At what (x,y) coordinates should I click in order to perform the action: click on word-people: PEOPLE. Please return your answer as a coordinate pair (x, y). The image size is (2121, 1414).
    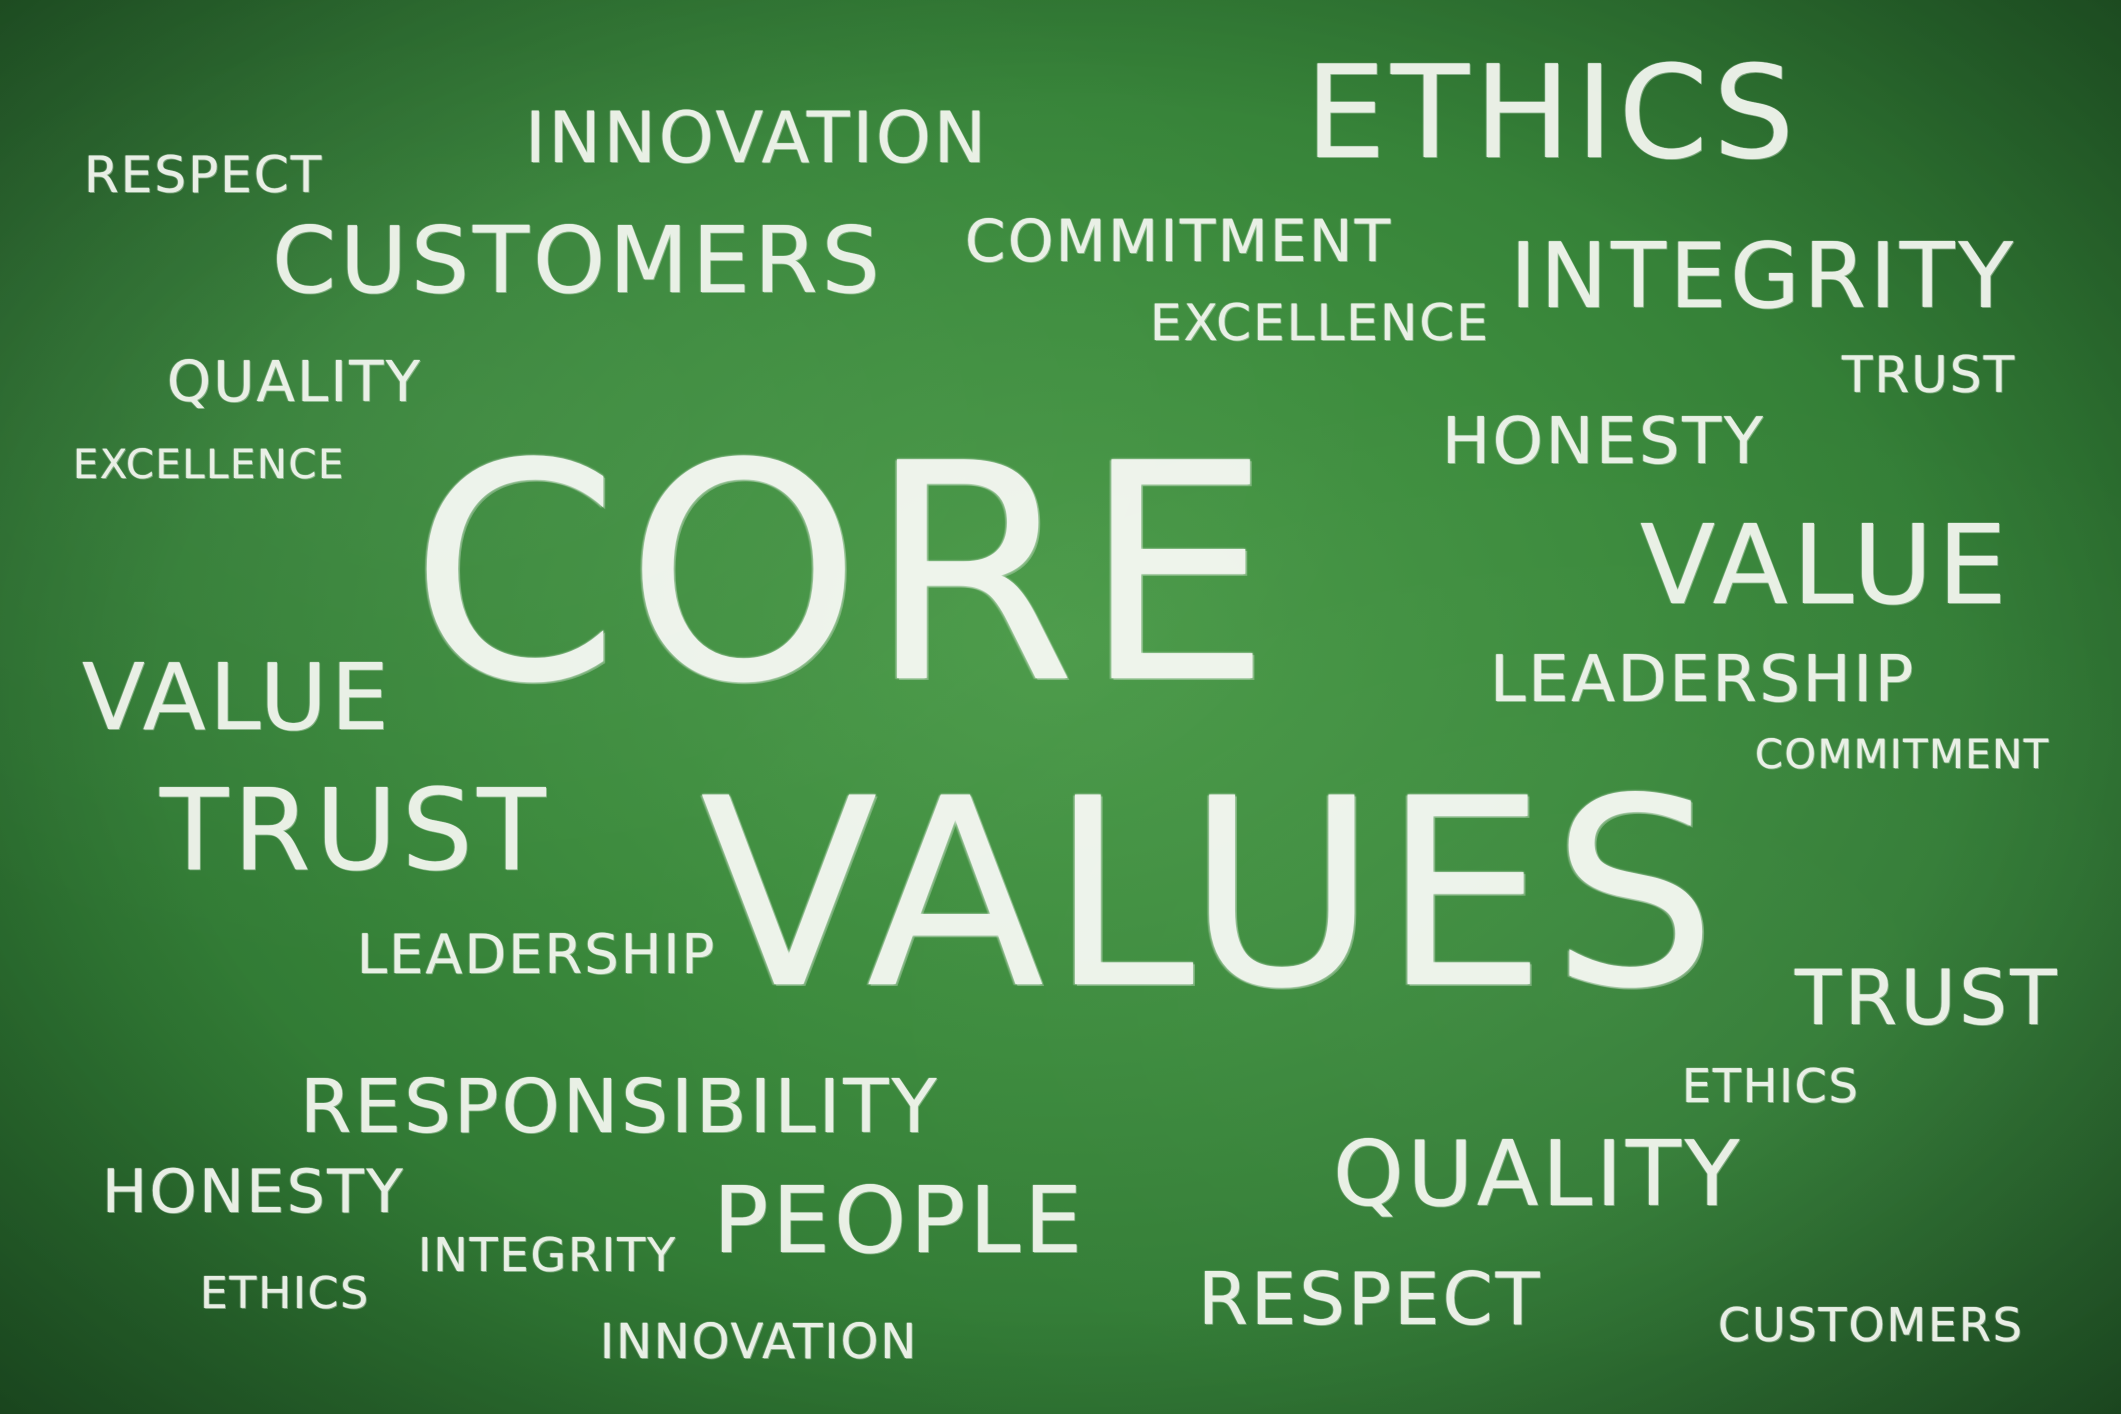
    Looking at the image, I should click on (899, 1220).